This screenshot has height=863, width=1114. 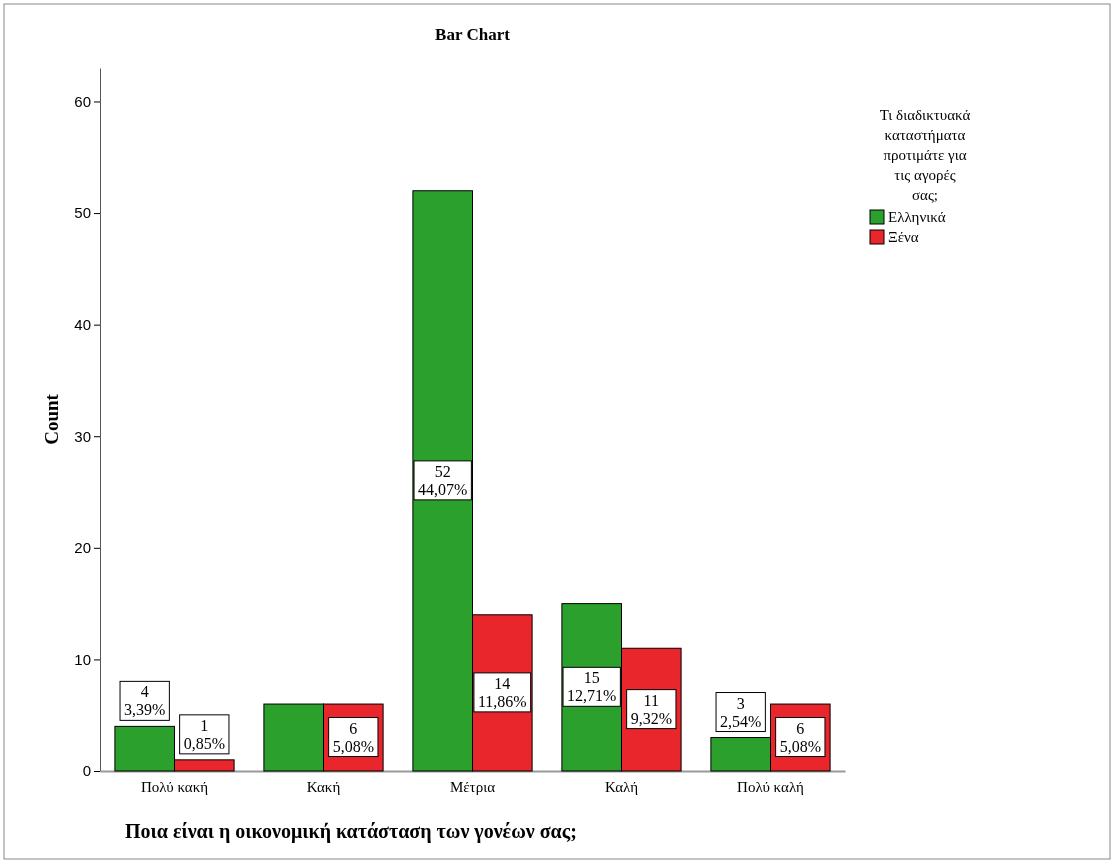 What do you see at coordinates (443, 480) in the screenshot?
I see `data-label: 52 44,07%` at bounding box center [443, 480].